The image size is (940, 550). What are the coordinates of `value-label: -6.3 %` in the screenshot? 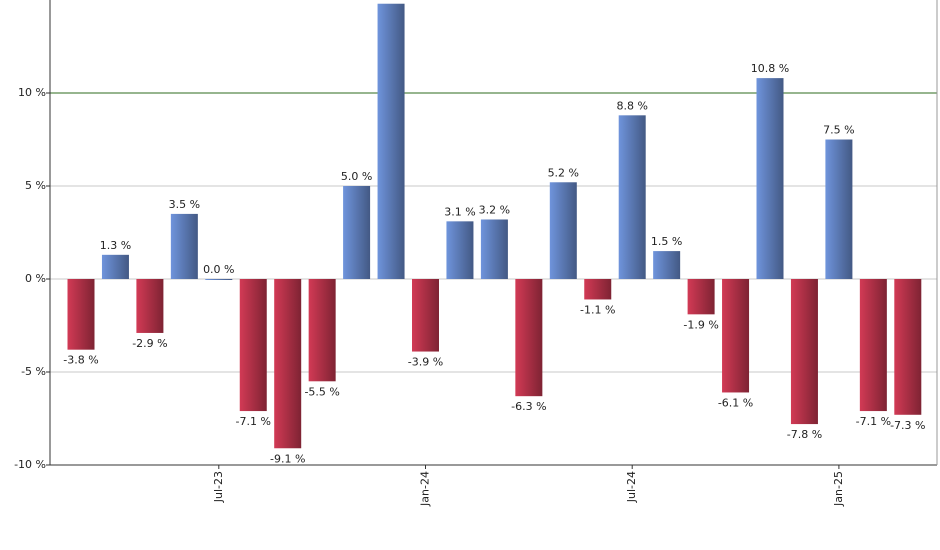 It's located at (528, 406).